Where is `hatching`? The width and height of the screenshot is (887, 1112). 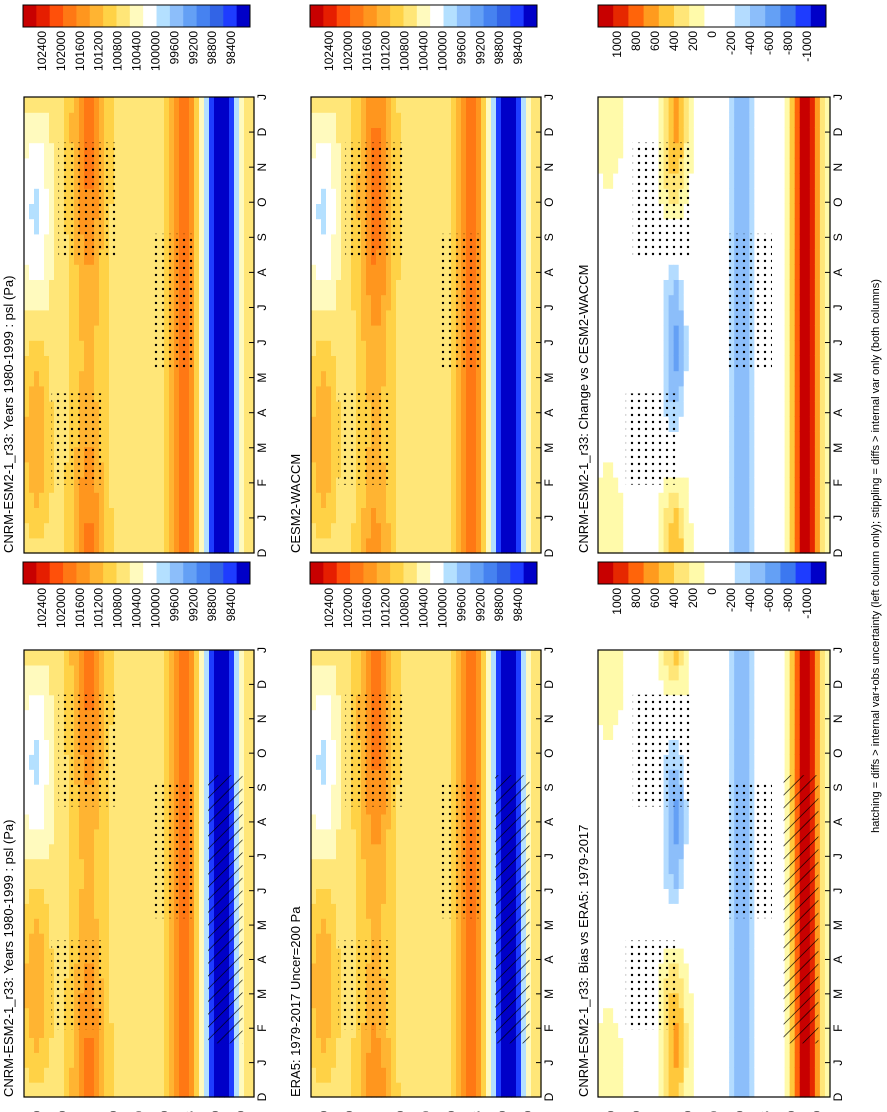 hatching is located at coordinates (801, 909).